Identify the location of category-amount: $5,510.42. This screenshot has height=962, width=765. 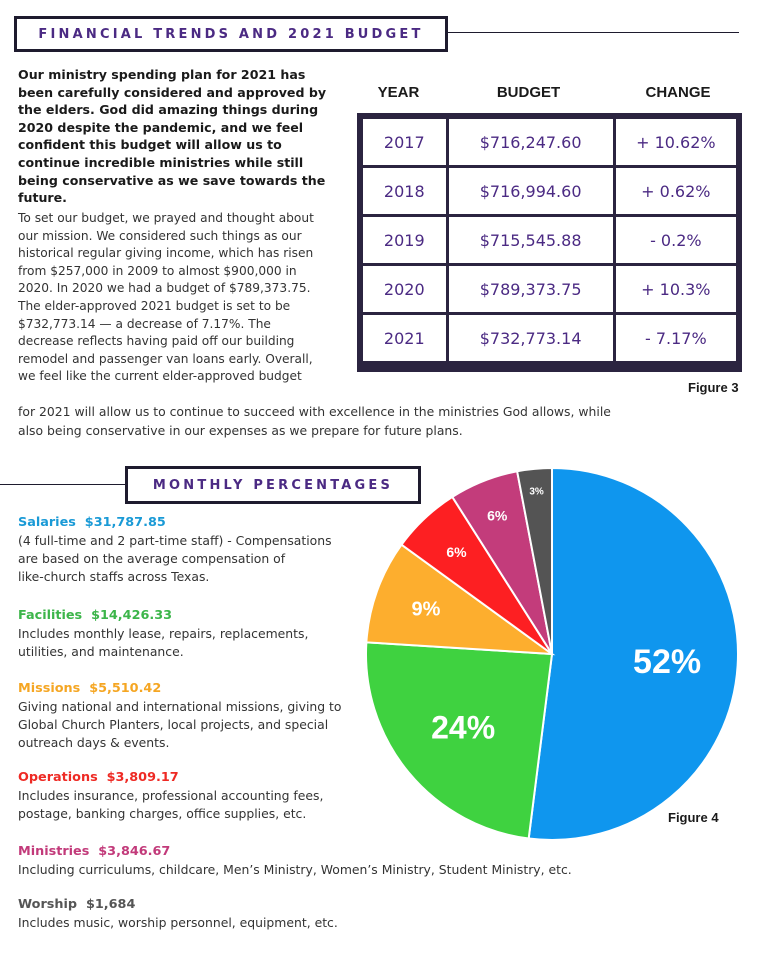
(125, 688).